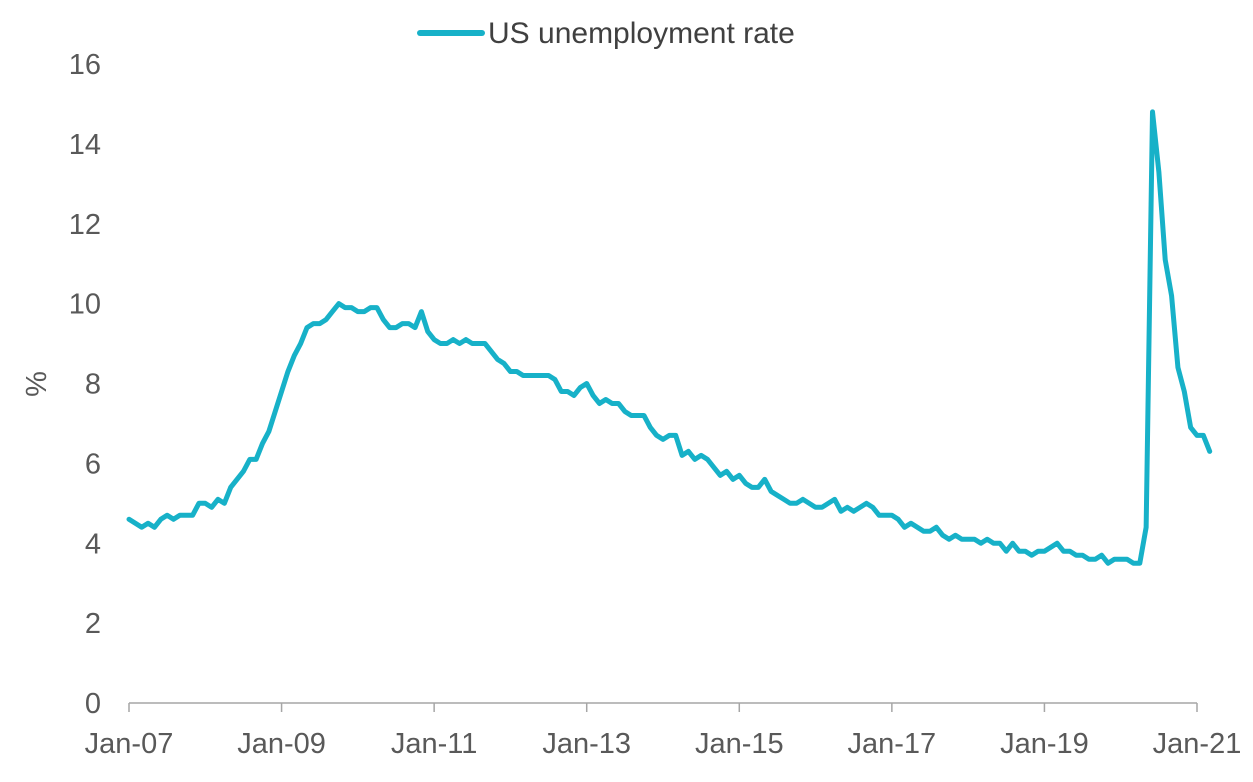 This screenshot has height=782, width=1253. Describe the element at coordinates (93, 544) in the screenshot. I see `y-tick-label: 4` at that location.